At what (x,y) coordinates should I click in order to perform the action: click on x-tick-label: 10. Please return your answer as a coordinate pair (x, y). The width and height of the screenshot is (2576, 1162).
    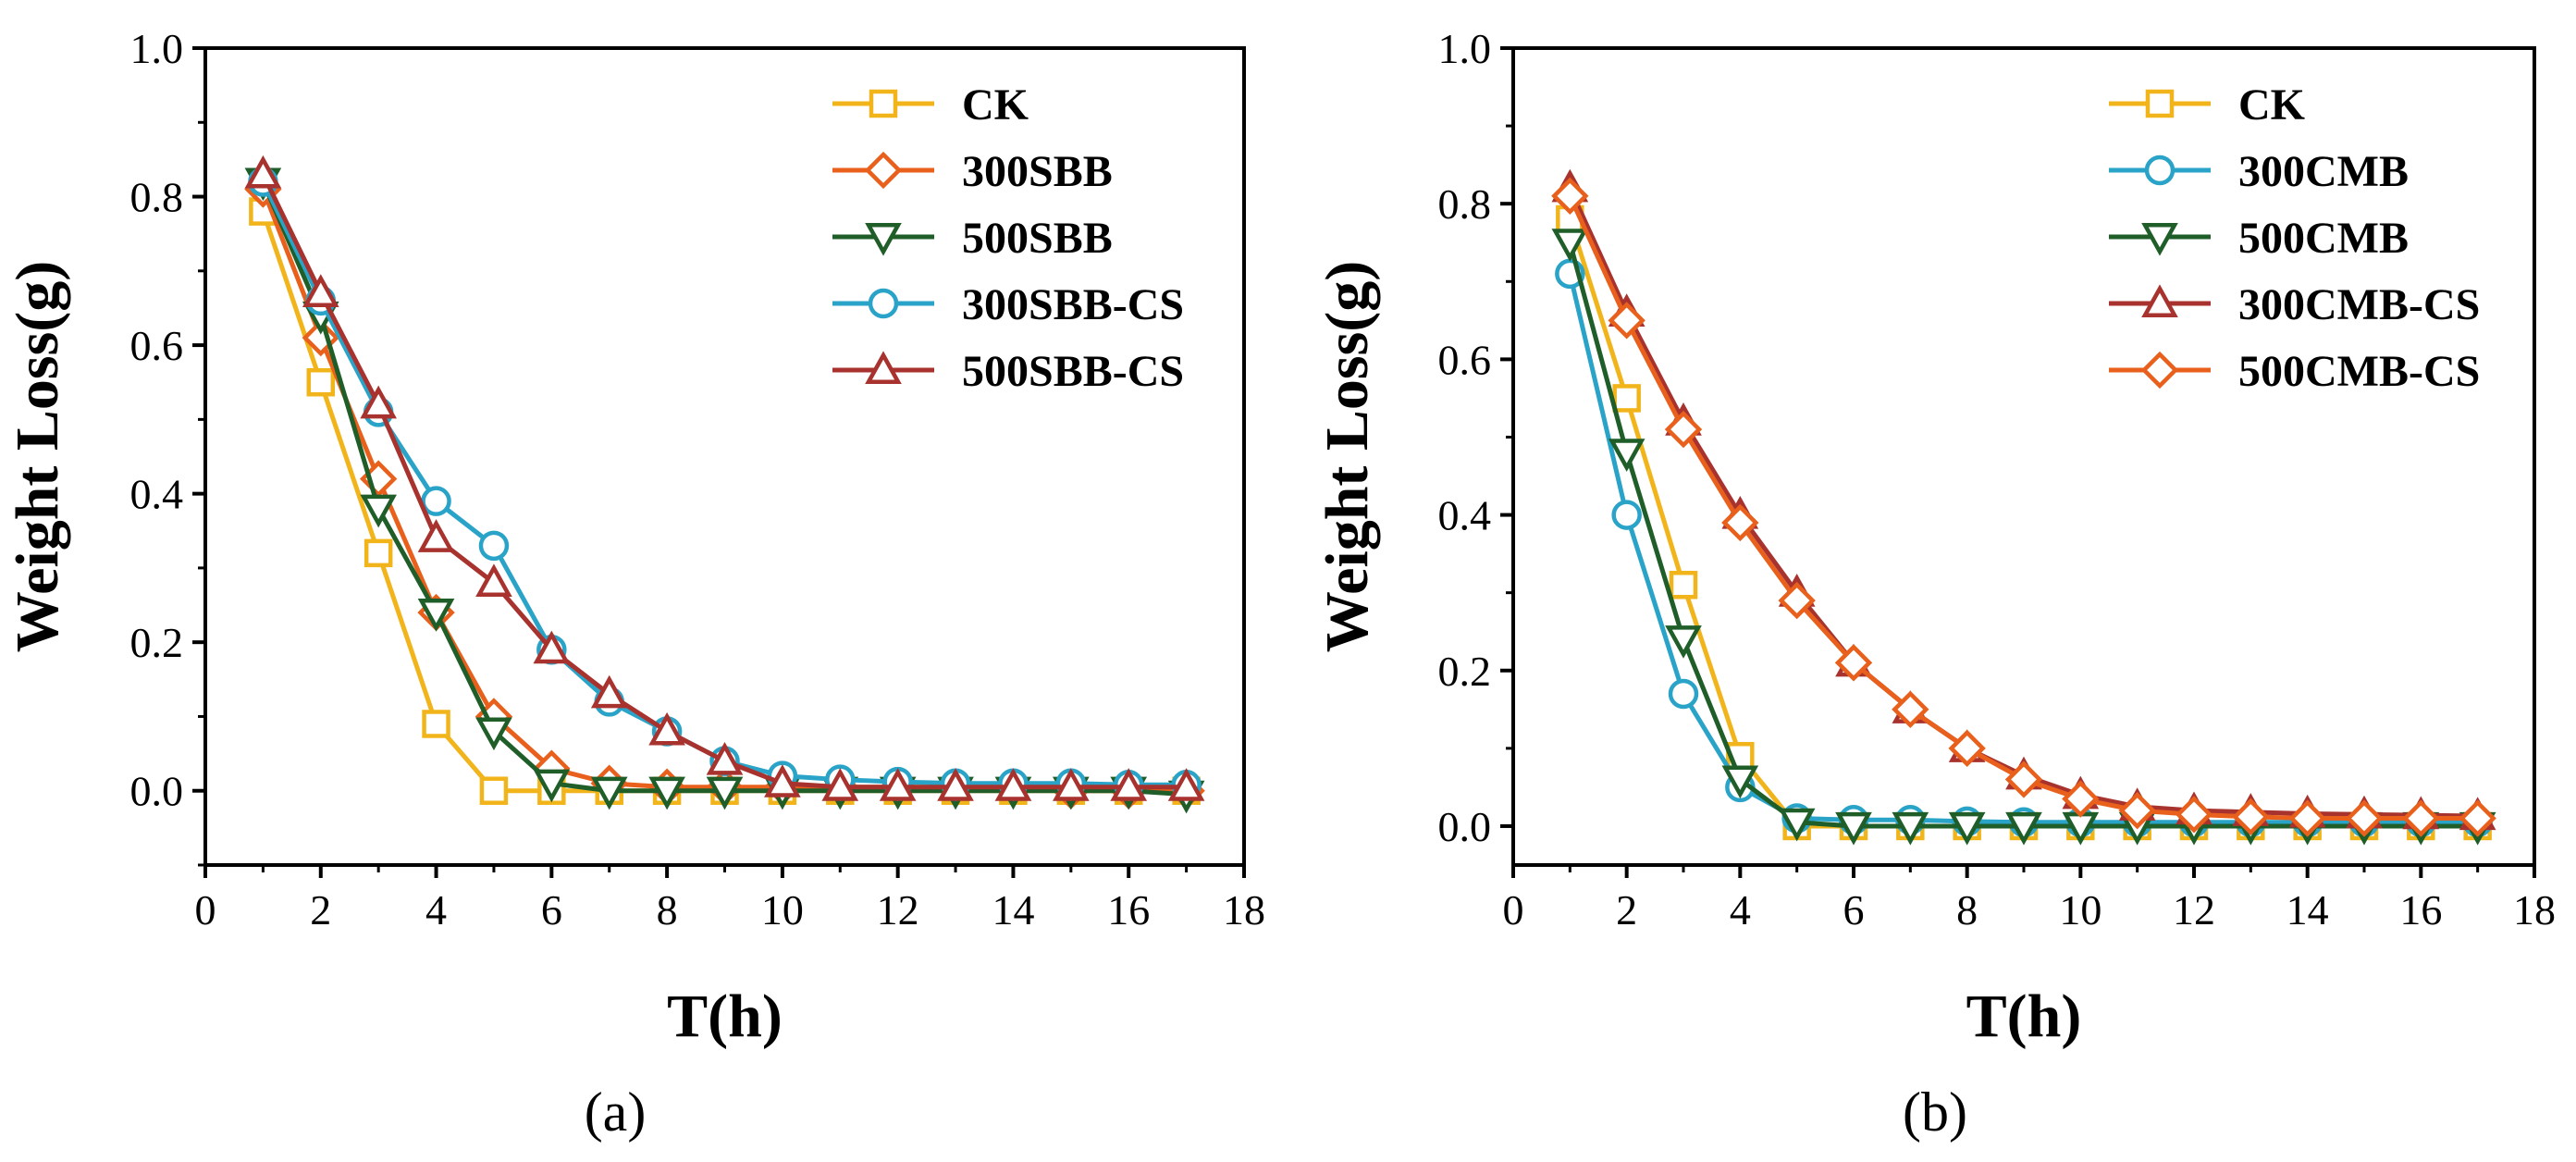
    Looking at the image, I should click on (2080, 909).